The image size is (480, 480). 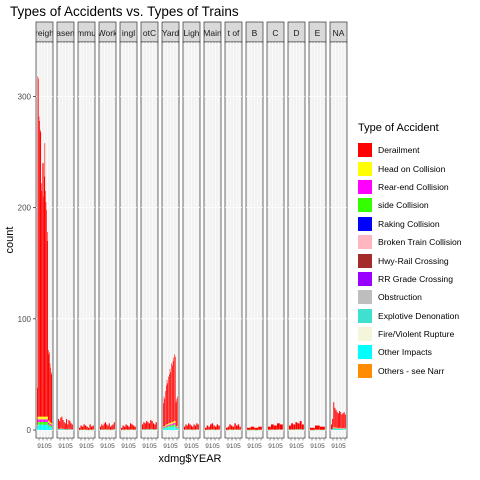 I want to click on legend-label: RR Grade Crossing, so click(x=415, y=278).